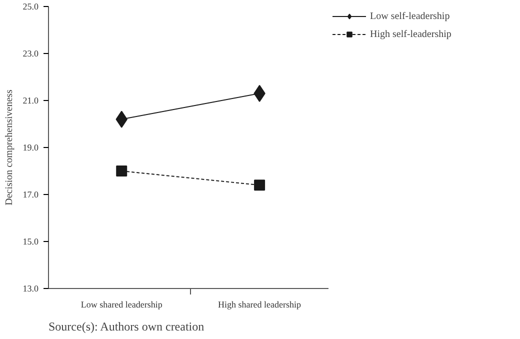  Describe the element at coordinates (30, 289) in the screenshot. I see `y-tick-label: 13.0` at that location.